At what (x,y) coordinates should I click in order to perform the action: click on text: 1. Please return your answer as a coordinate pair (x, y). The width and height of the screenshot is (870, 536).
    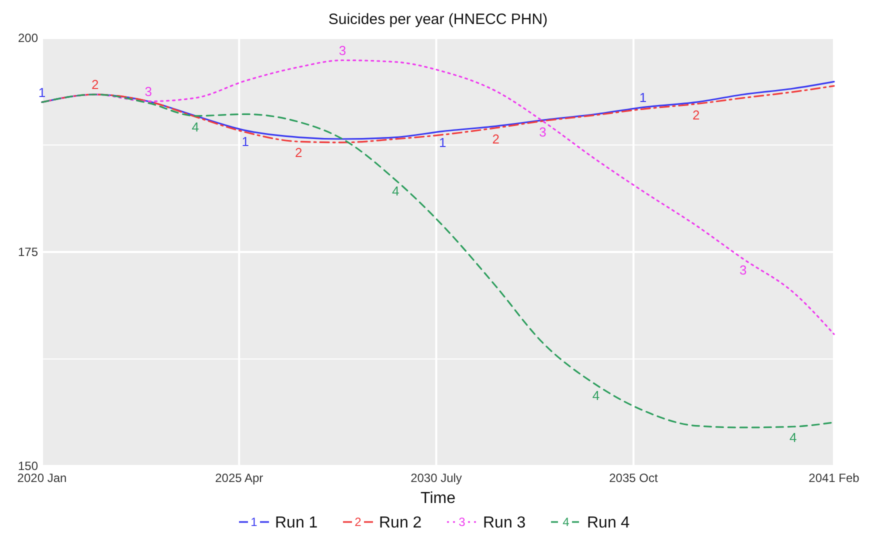
    Looking at the image, I should click on (254, 522).